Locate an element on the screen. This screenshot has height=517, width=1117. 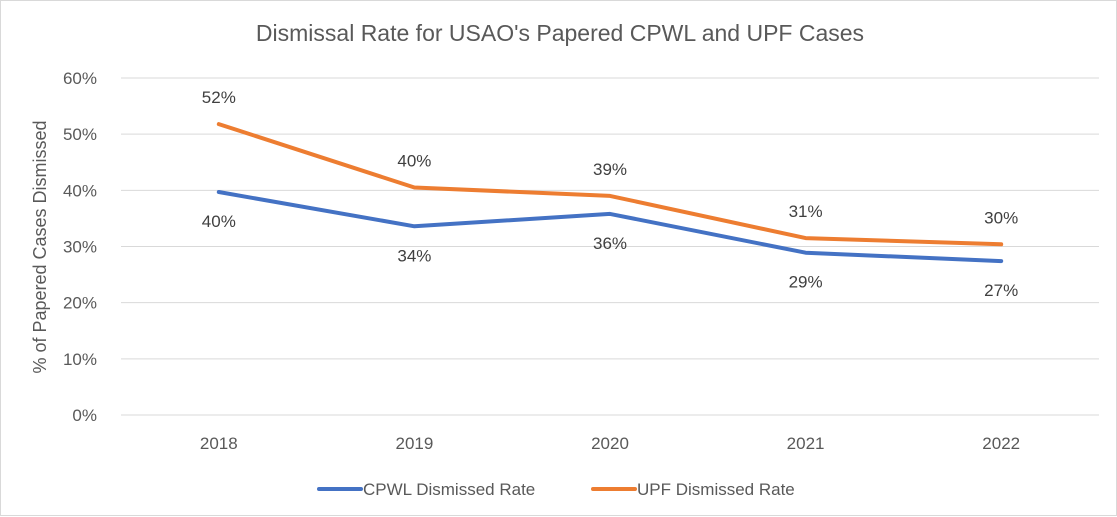
y-axis-ticks: 0% 10% 20% 30% 40% 50% 60% is located at coordinates (80, 247).